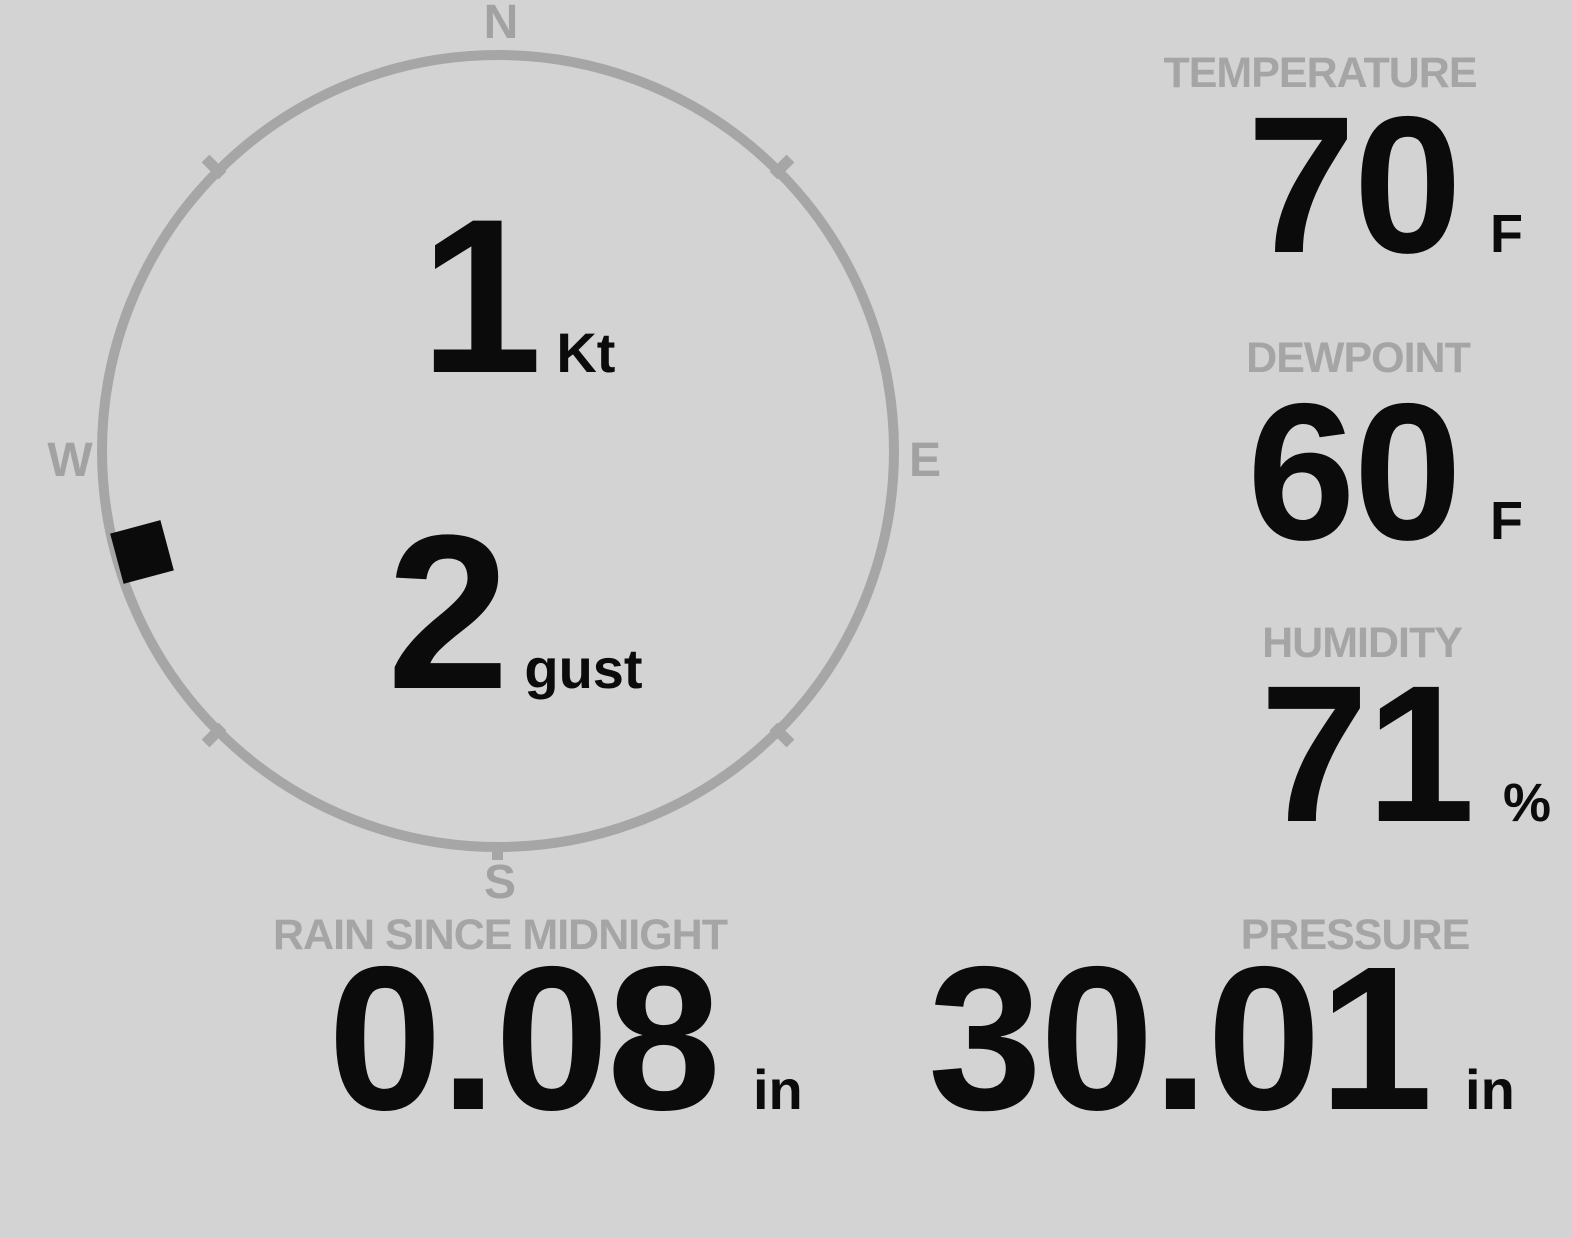 The width and height of the screenshot is (1571, 1237). I want to click on rain-since-midnight-reading: 0.08 in, so click(565, 1038).